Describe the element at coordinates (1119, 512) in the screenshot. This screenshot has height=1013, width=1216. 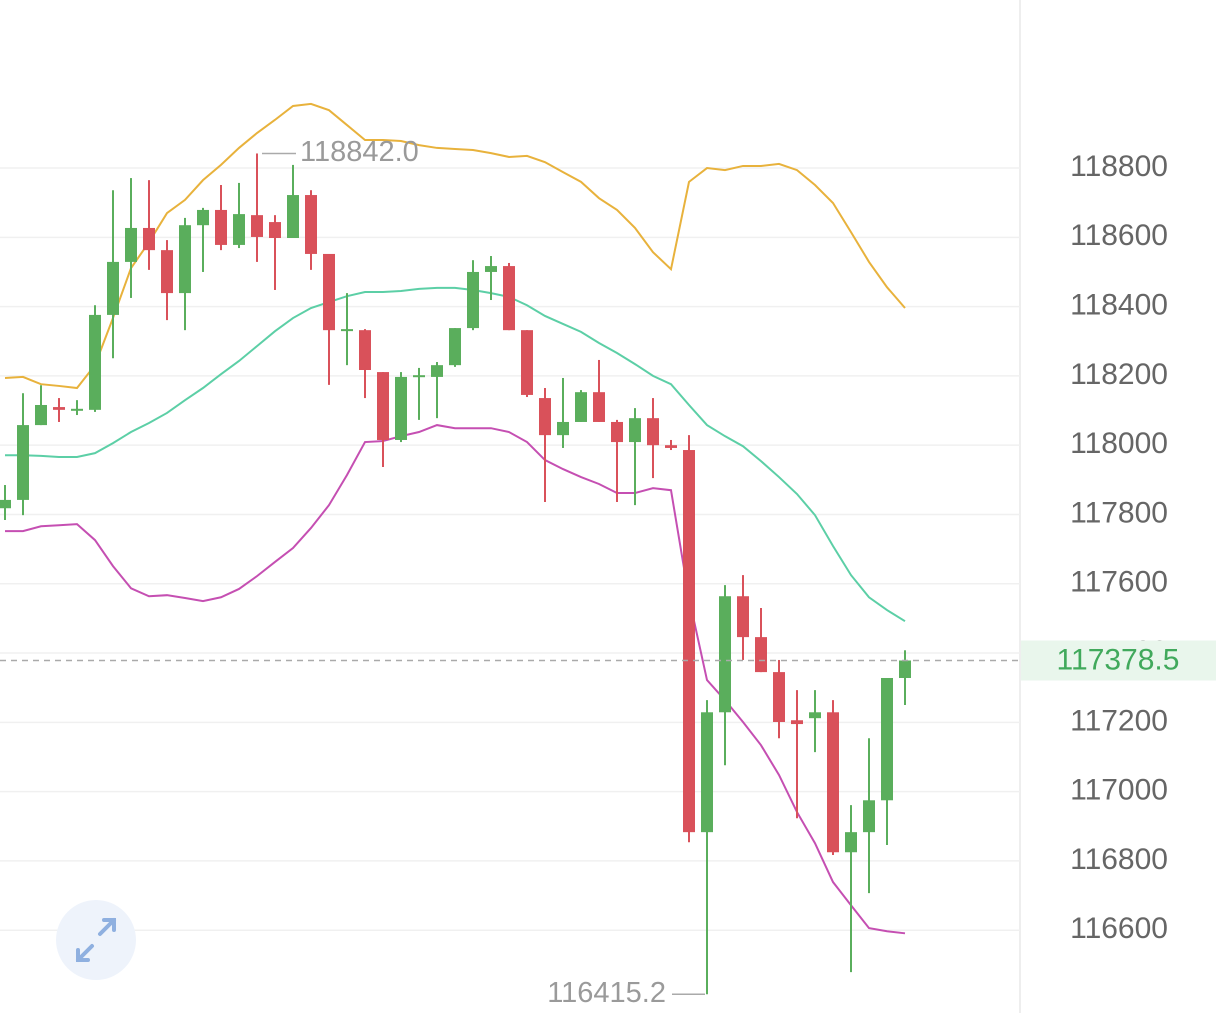
I see `y-tick-label: 117800` at that location.